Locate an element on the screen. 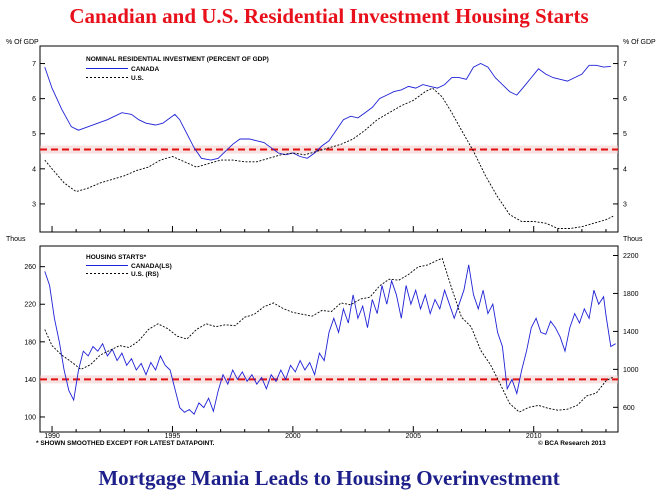 The height and width of the screenshot is (499, 658). panel1-ytick-label-left-4: 7 is located at coordinates (34, 64).